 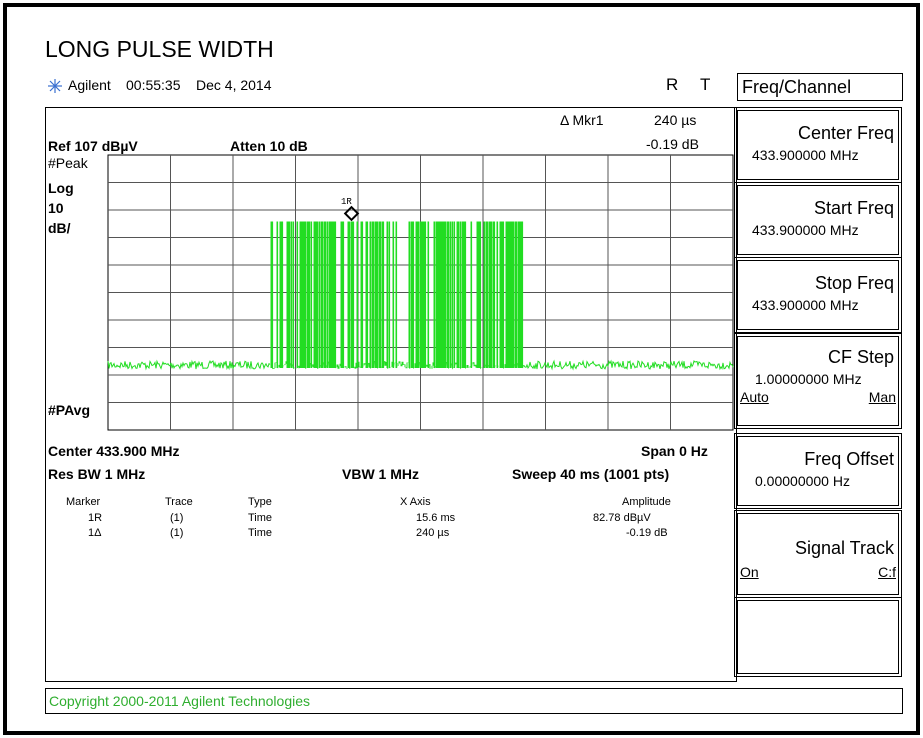 What do you see at coordinates (818, 471) in the screenshot?
I see `softkey: Freq Offset 0.00000000 Hz` at bounding box center [818, 471].